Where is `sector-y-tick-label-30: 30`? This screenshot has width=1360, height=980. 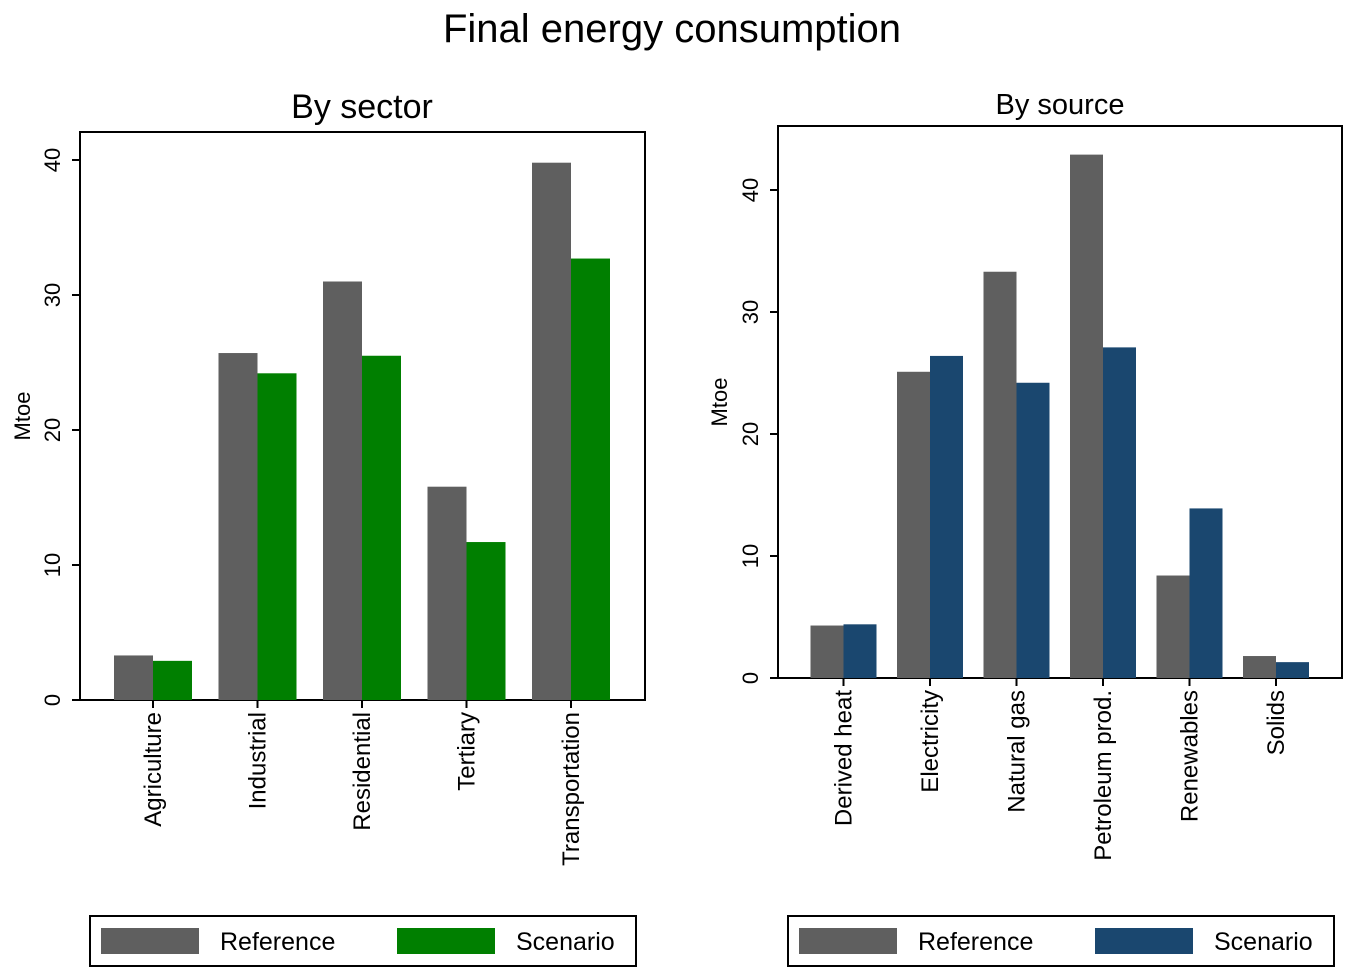
sector-y-tick-label-30: 30 is located at coordinates (52, 295).